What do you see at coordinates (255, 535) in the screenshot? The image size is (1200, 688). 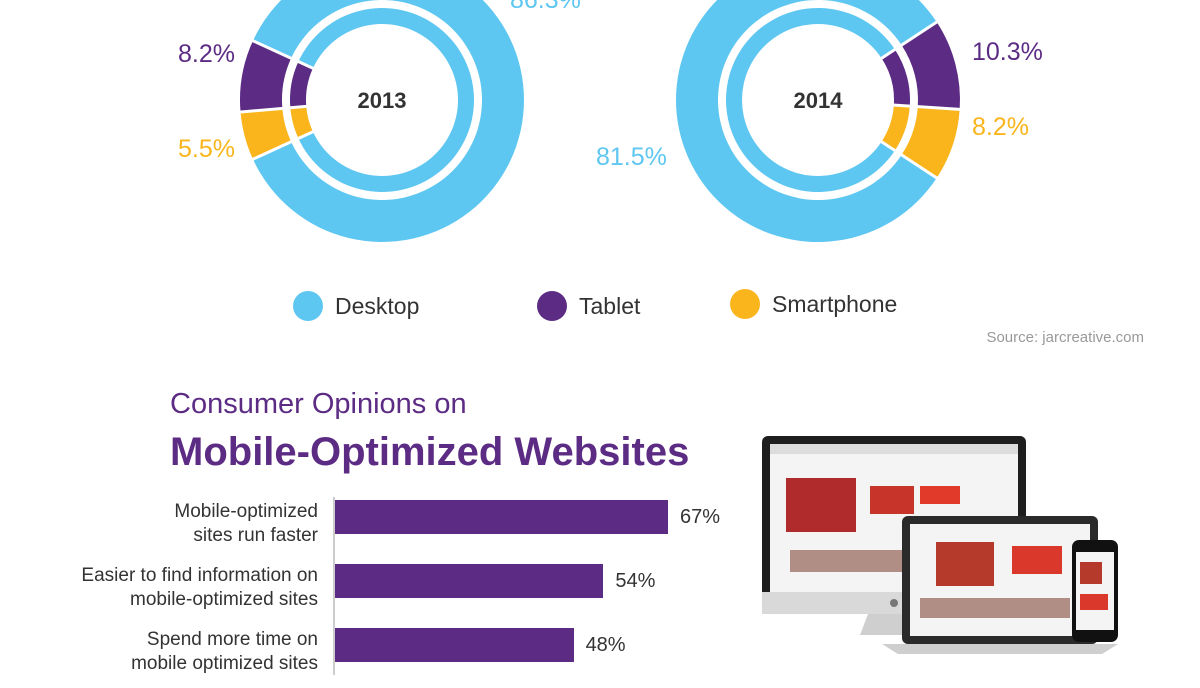 I see `bar-category-label-line: sites run faster` at bounding box center [255, 535].